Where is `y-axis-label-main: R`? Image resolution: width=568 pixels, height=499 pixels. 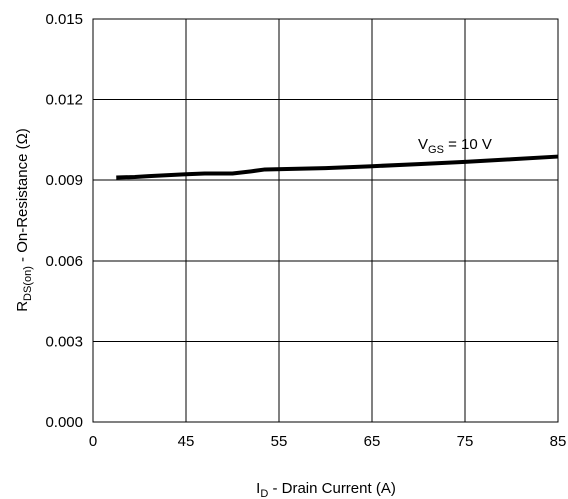
y-axis-label-main: R is located at coordinates (22, 306).